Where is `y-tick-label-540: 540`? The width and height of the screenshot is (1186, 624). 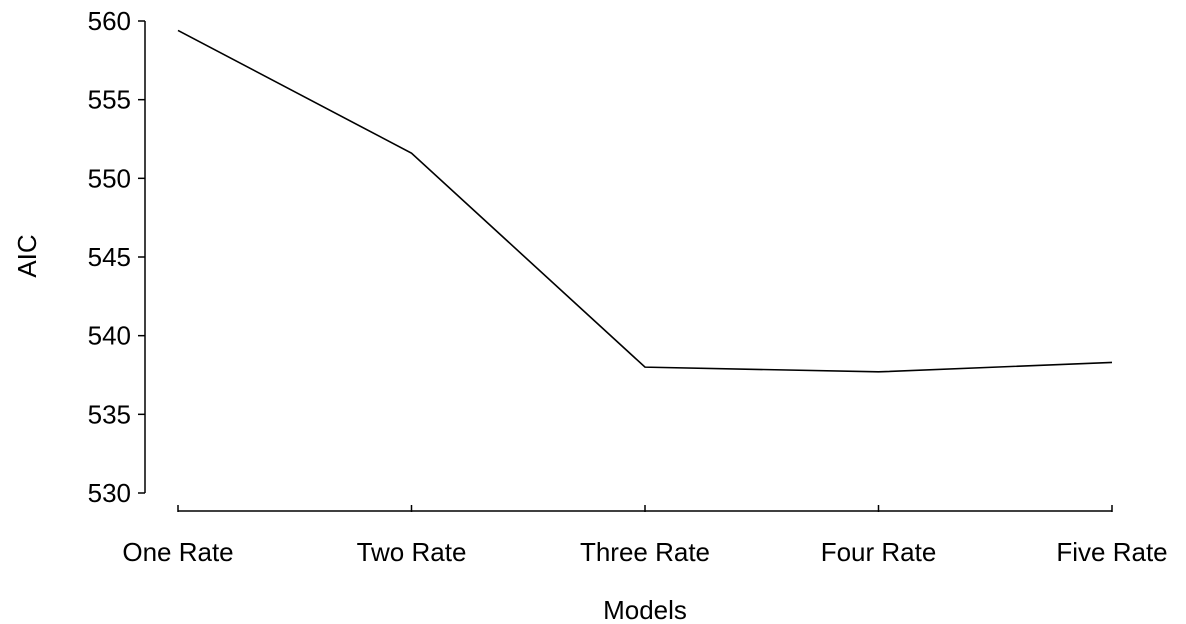 y-tick-label-540: 540 is located at coordinates (109, 336).